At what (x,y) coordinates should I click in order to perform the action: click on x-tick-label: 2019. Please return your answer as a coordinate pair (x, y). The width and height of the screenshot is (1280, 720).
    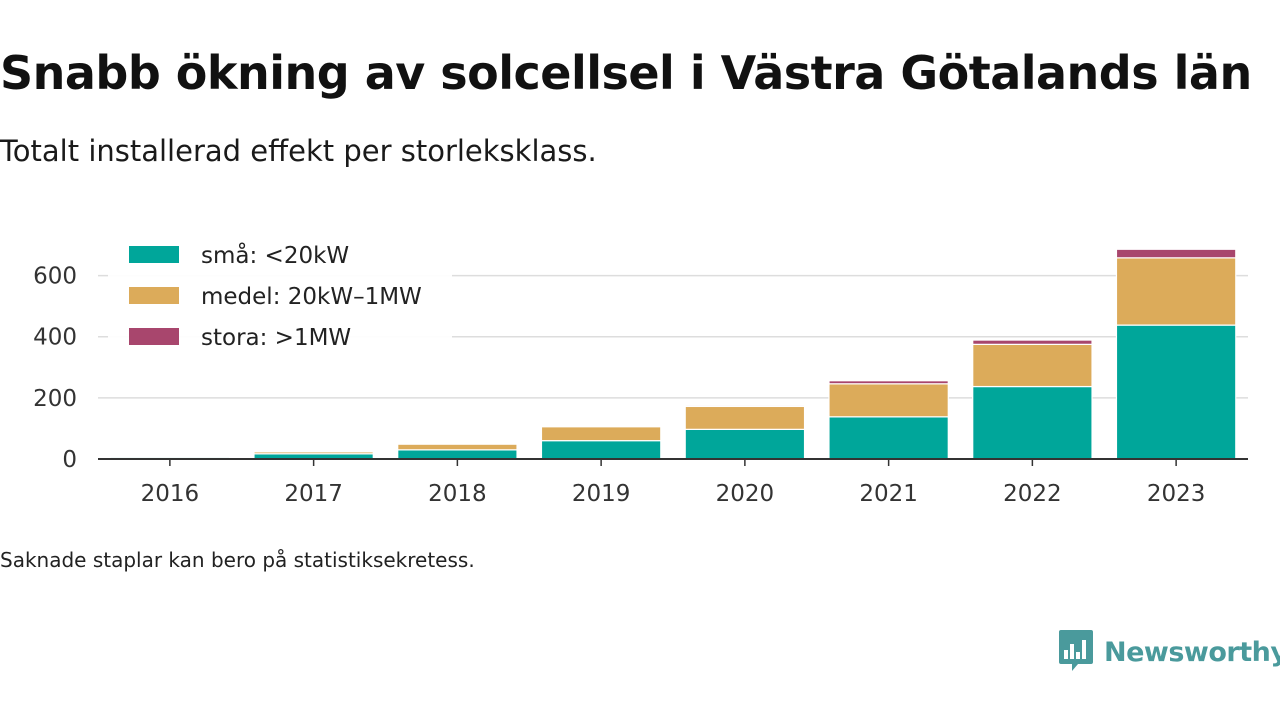
    Looking at the image, I should click on (601, 494).